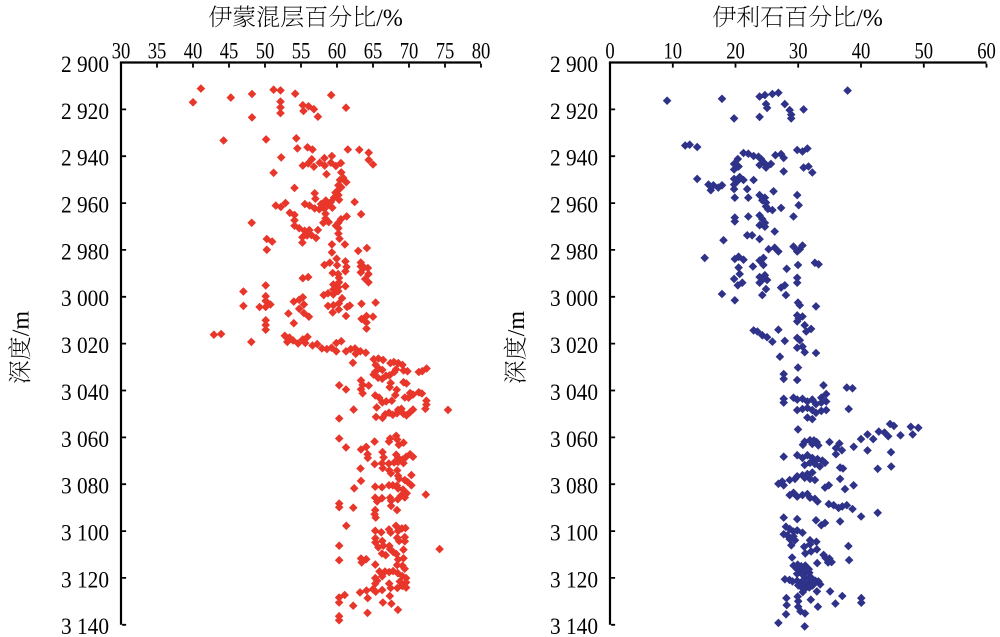 This screenshot has width=1000, height=637. What do you see at coordinates (735, 50) in the screenshot?
I see `svg-text: 20` at bounding box center [735, 50].